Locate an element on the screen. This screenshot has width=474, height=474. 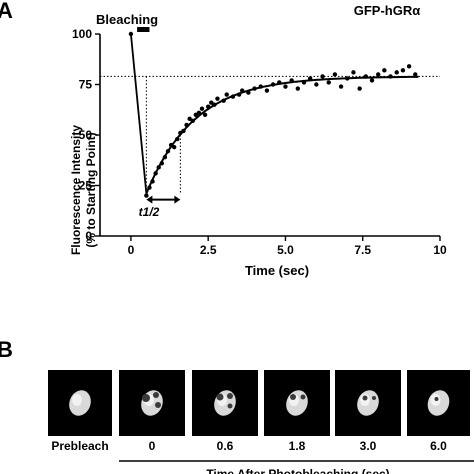
y-axis-label-line2: (% to Starting Point) is located at coordinates (91, 189).